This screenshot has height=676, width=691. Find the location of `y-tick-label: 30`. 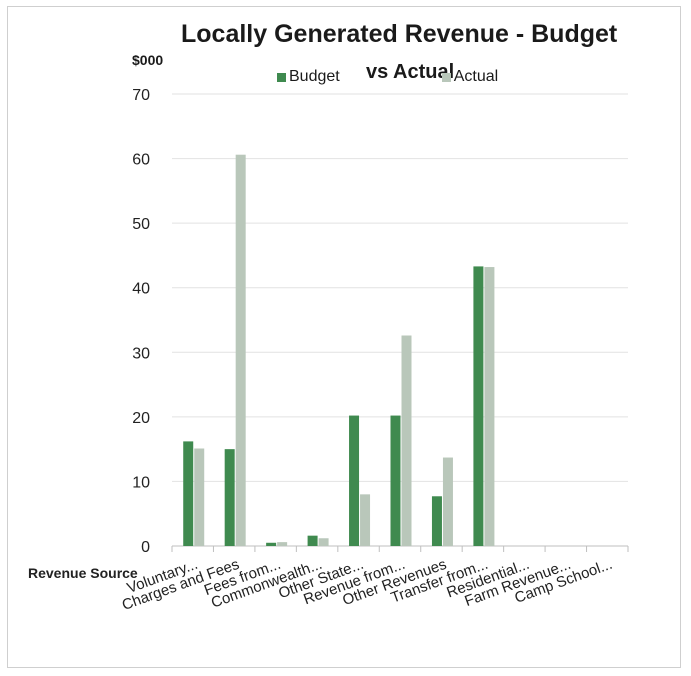

y-tick-label: 30 is located at coordinates (141, 353).